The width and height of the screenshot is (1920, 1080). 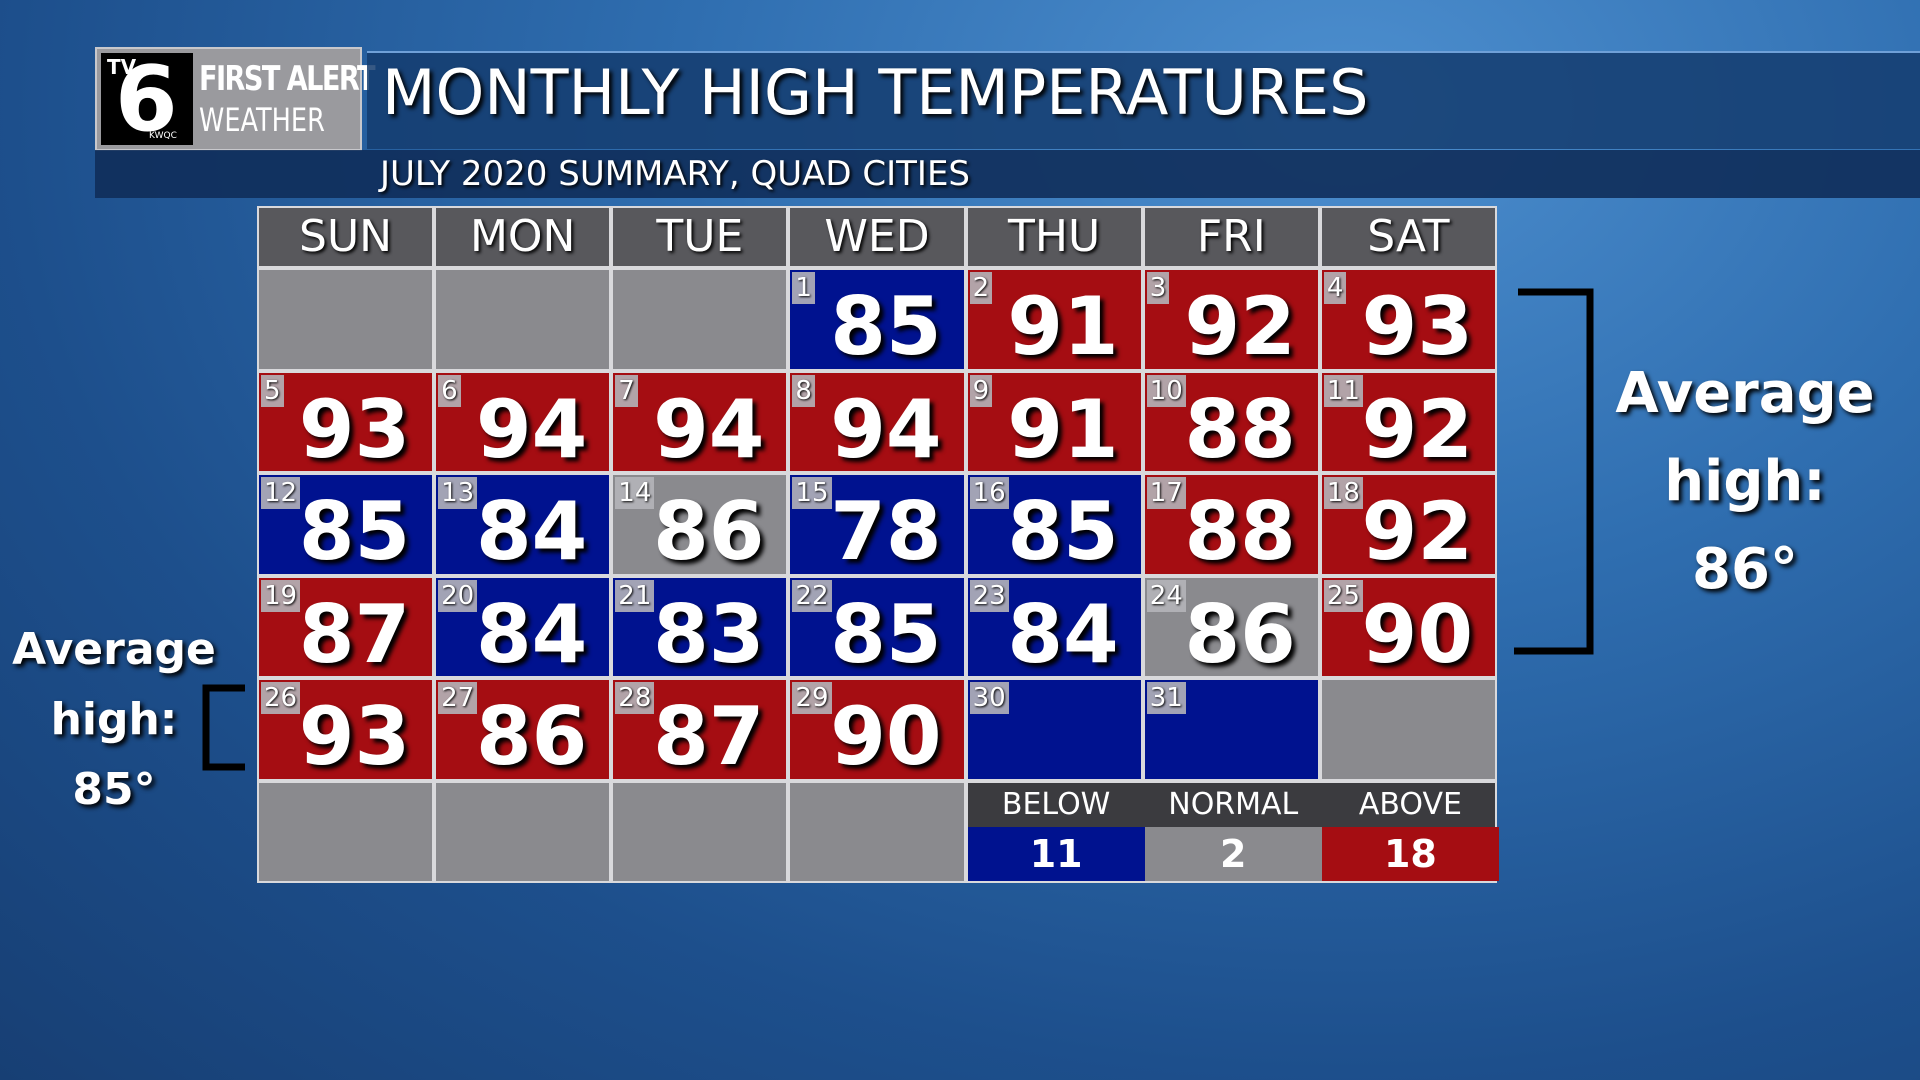 I want to click on legend-count: 11, so click(x=1056, y=853).